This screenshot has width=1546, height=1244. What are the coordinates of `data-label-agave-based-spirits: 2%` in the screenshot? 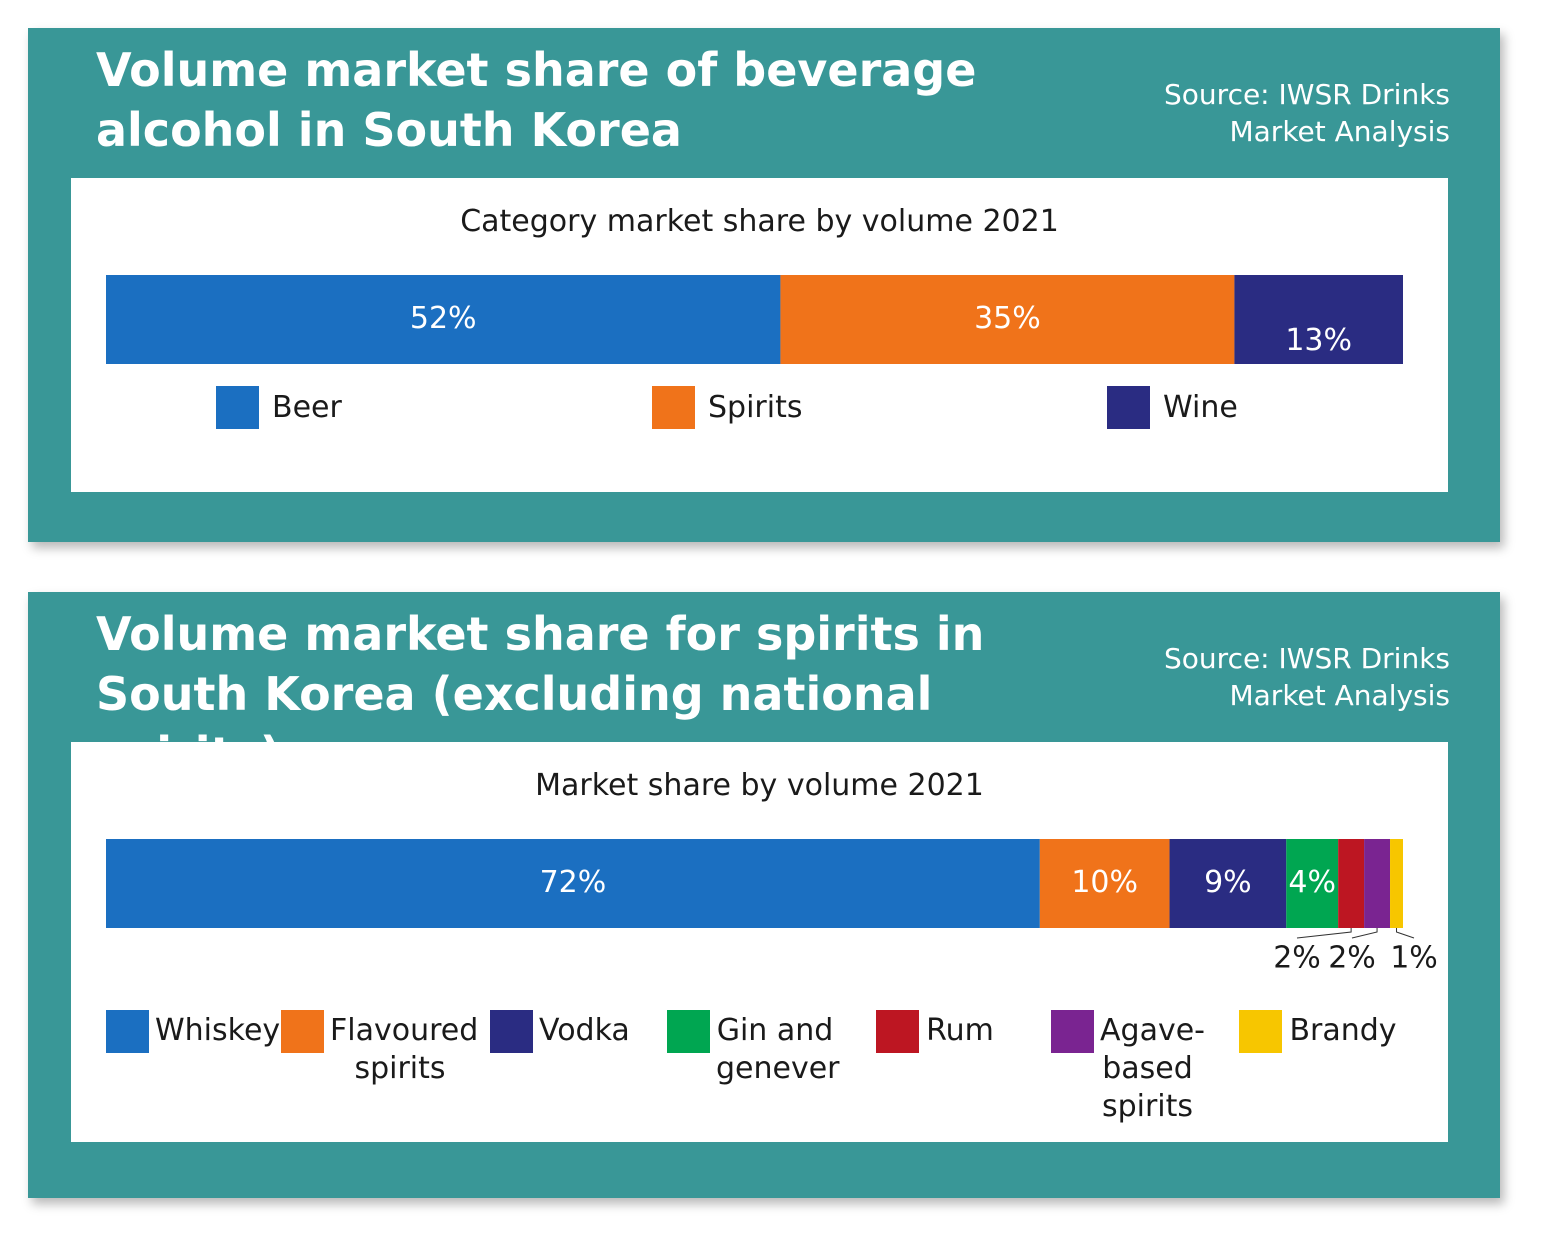 It's located at (1352, 958).